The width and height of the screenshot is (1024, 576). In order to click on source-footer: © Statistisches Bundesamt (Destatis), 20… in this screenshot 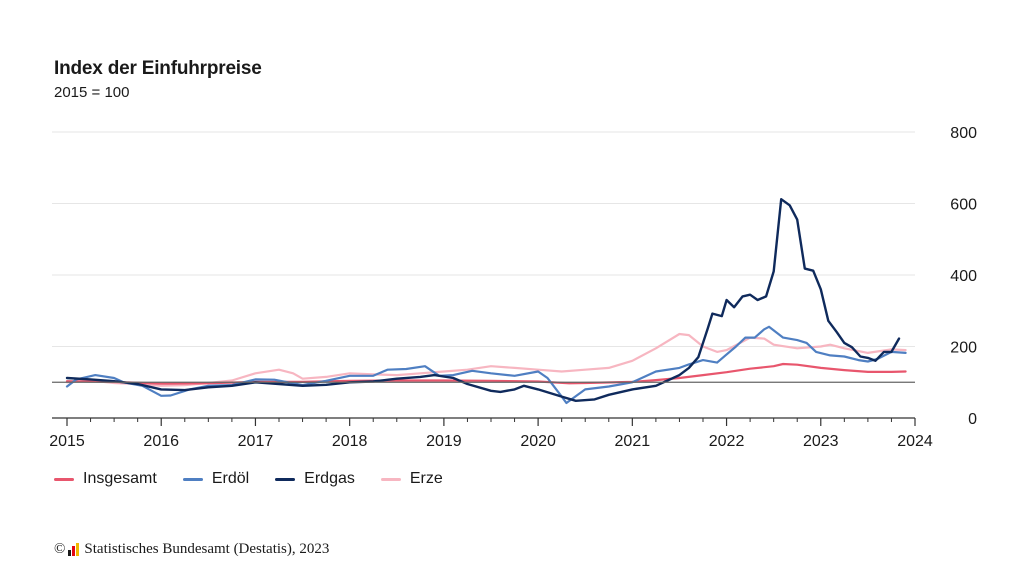, I will do `click(191, 549)`.